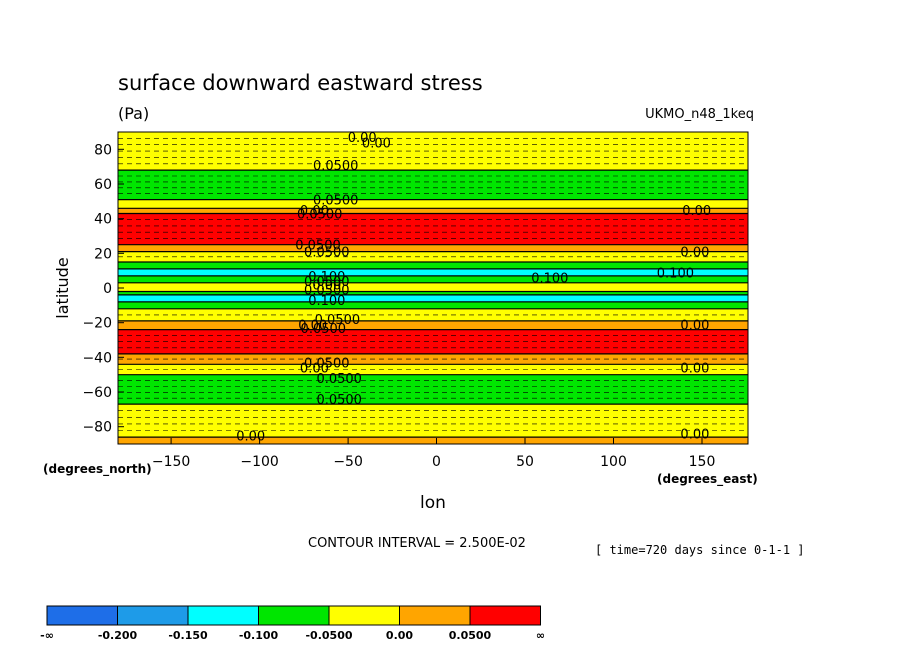 This screenshot has height=654, width=904. Describe the element at coordinates (97, 358) in the screenshot. I see `y-tick-label-2: −40` at that location.